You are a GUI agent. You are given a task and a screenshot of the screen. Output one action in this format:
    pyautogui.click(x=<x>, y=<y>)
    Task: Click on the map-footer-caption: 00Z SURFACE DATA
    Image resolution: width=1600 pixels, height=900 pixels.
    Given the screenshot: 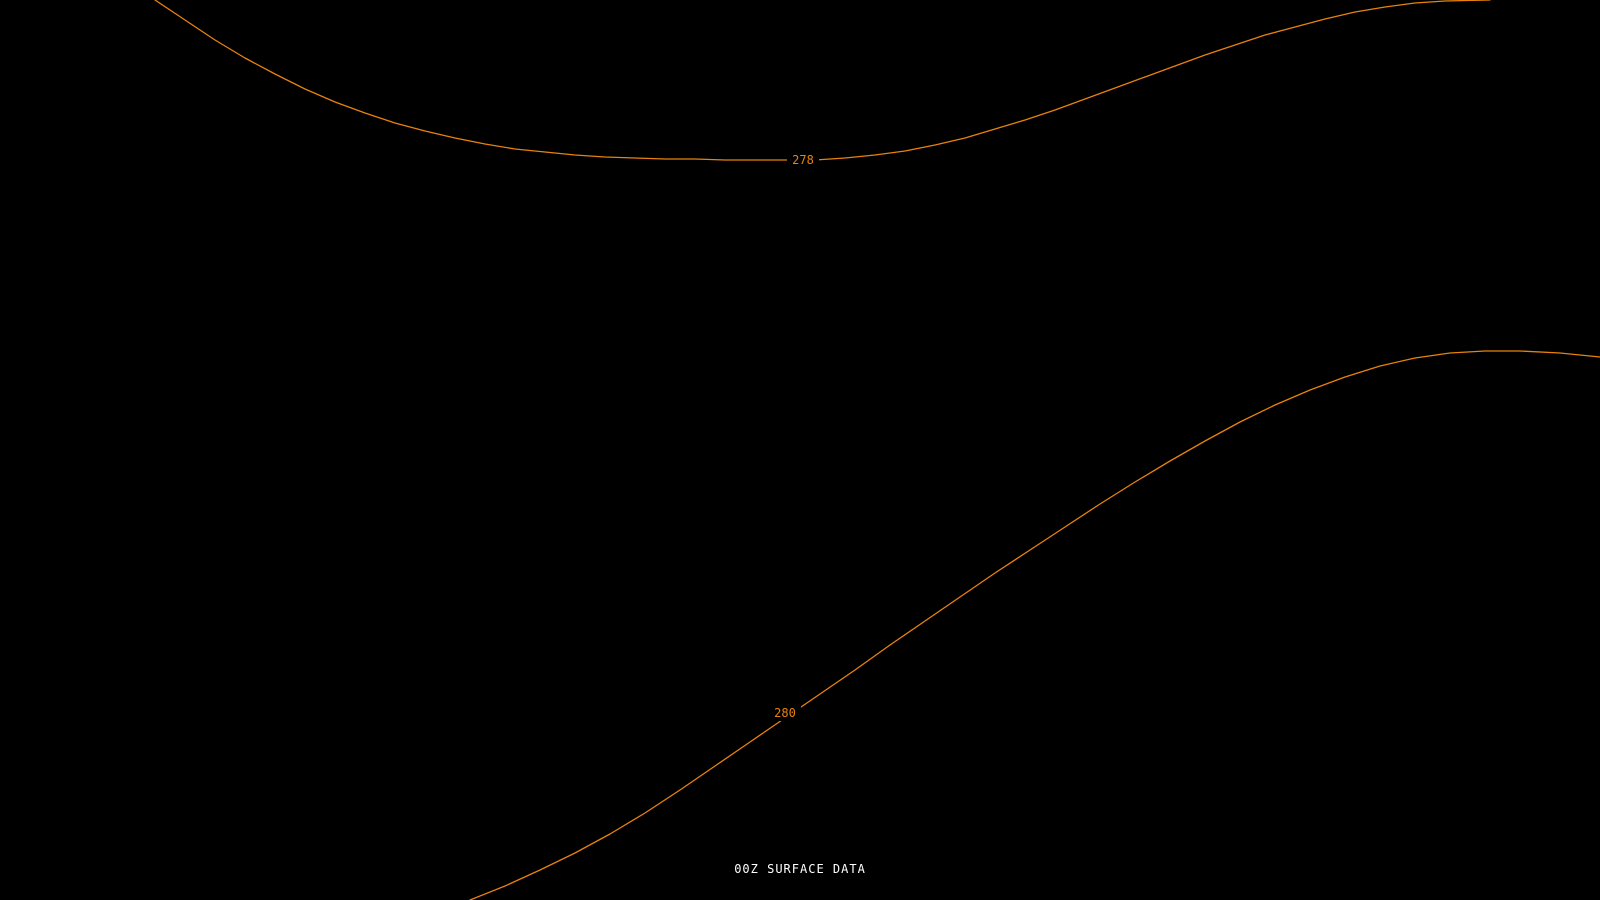 What is the action you would take?
    pyautogui.click(x=800, y=869)
    